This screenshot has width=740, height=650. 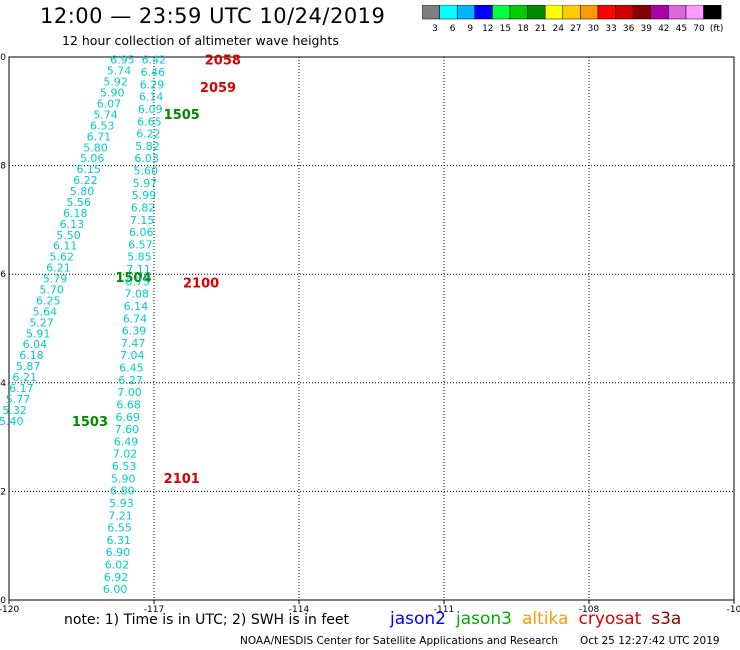 I want to click on x-tick-label: -111, so click(x=444, y=610).